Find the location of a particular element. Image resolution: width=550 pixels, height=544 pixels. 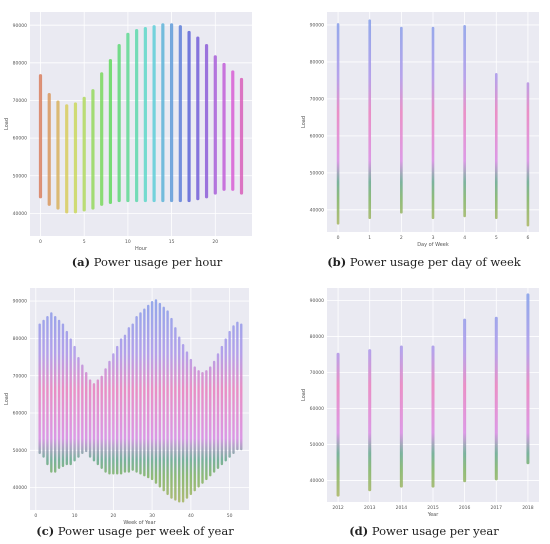

y-tick-label: 40000 is located at coordinates (20, 214).